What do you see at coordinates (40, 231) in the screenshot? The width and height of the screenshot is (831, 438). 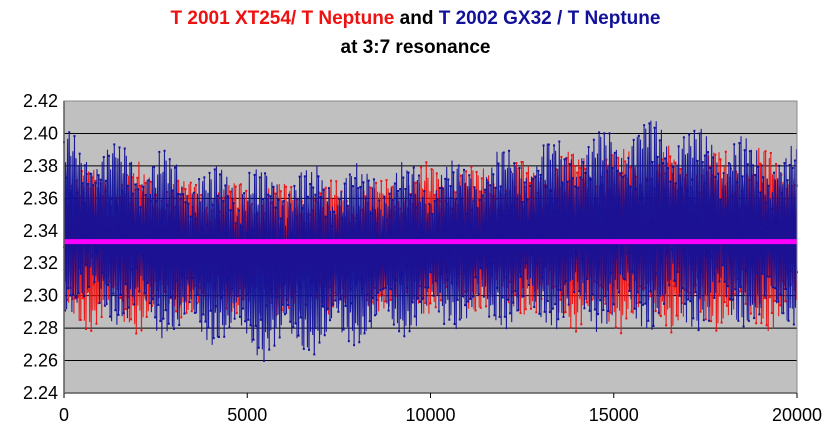 I see `y-tick-label: 2.34` at bounding box center [40, 231].